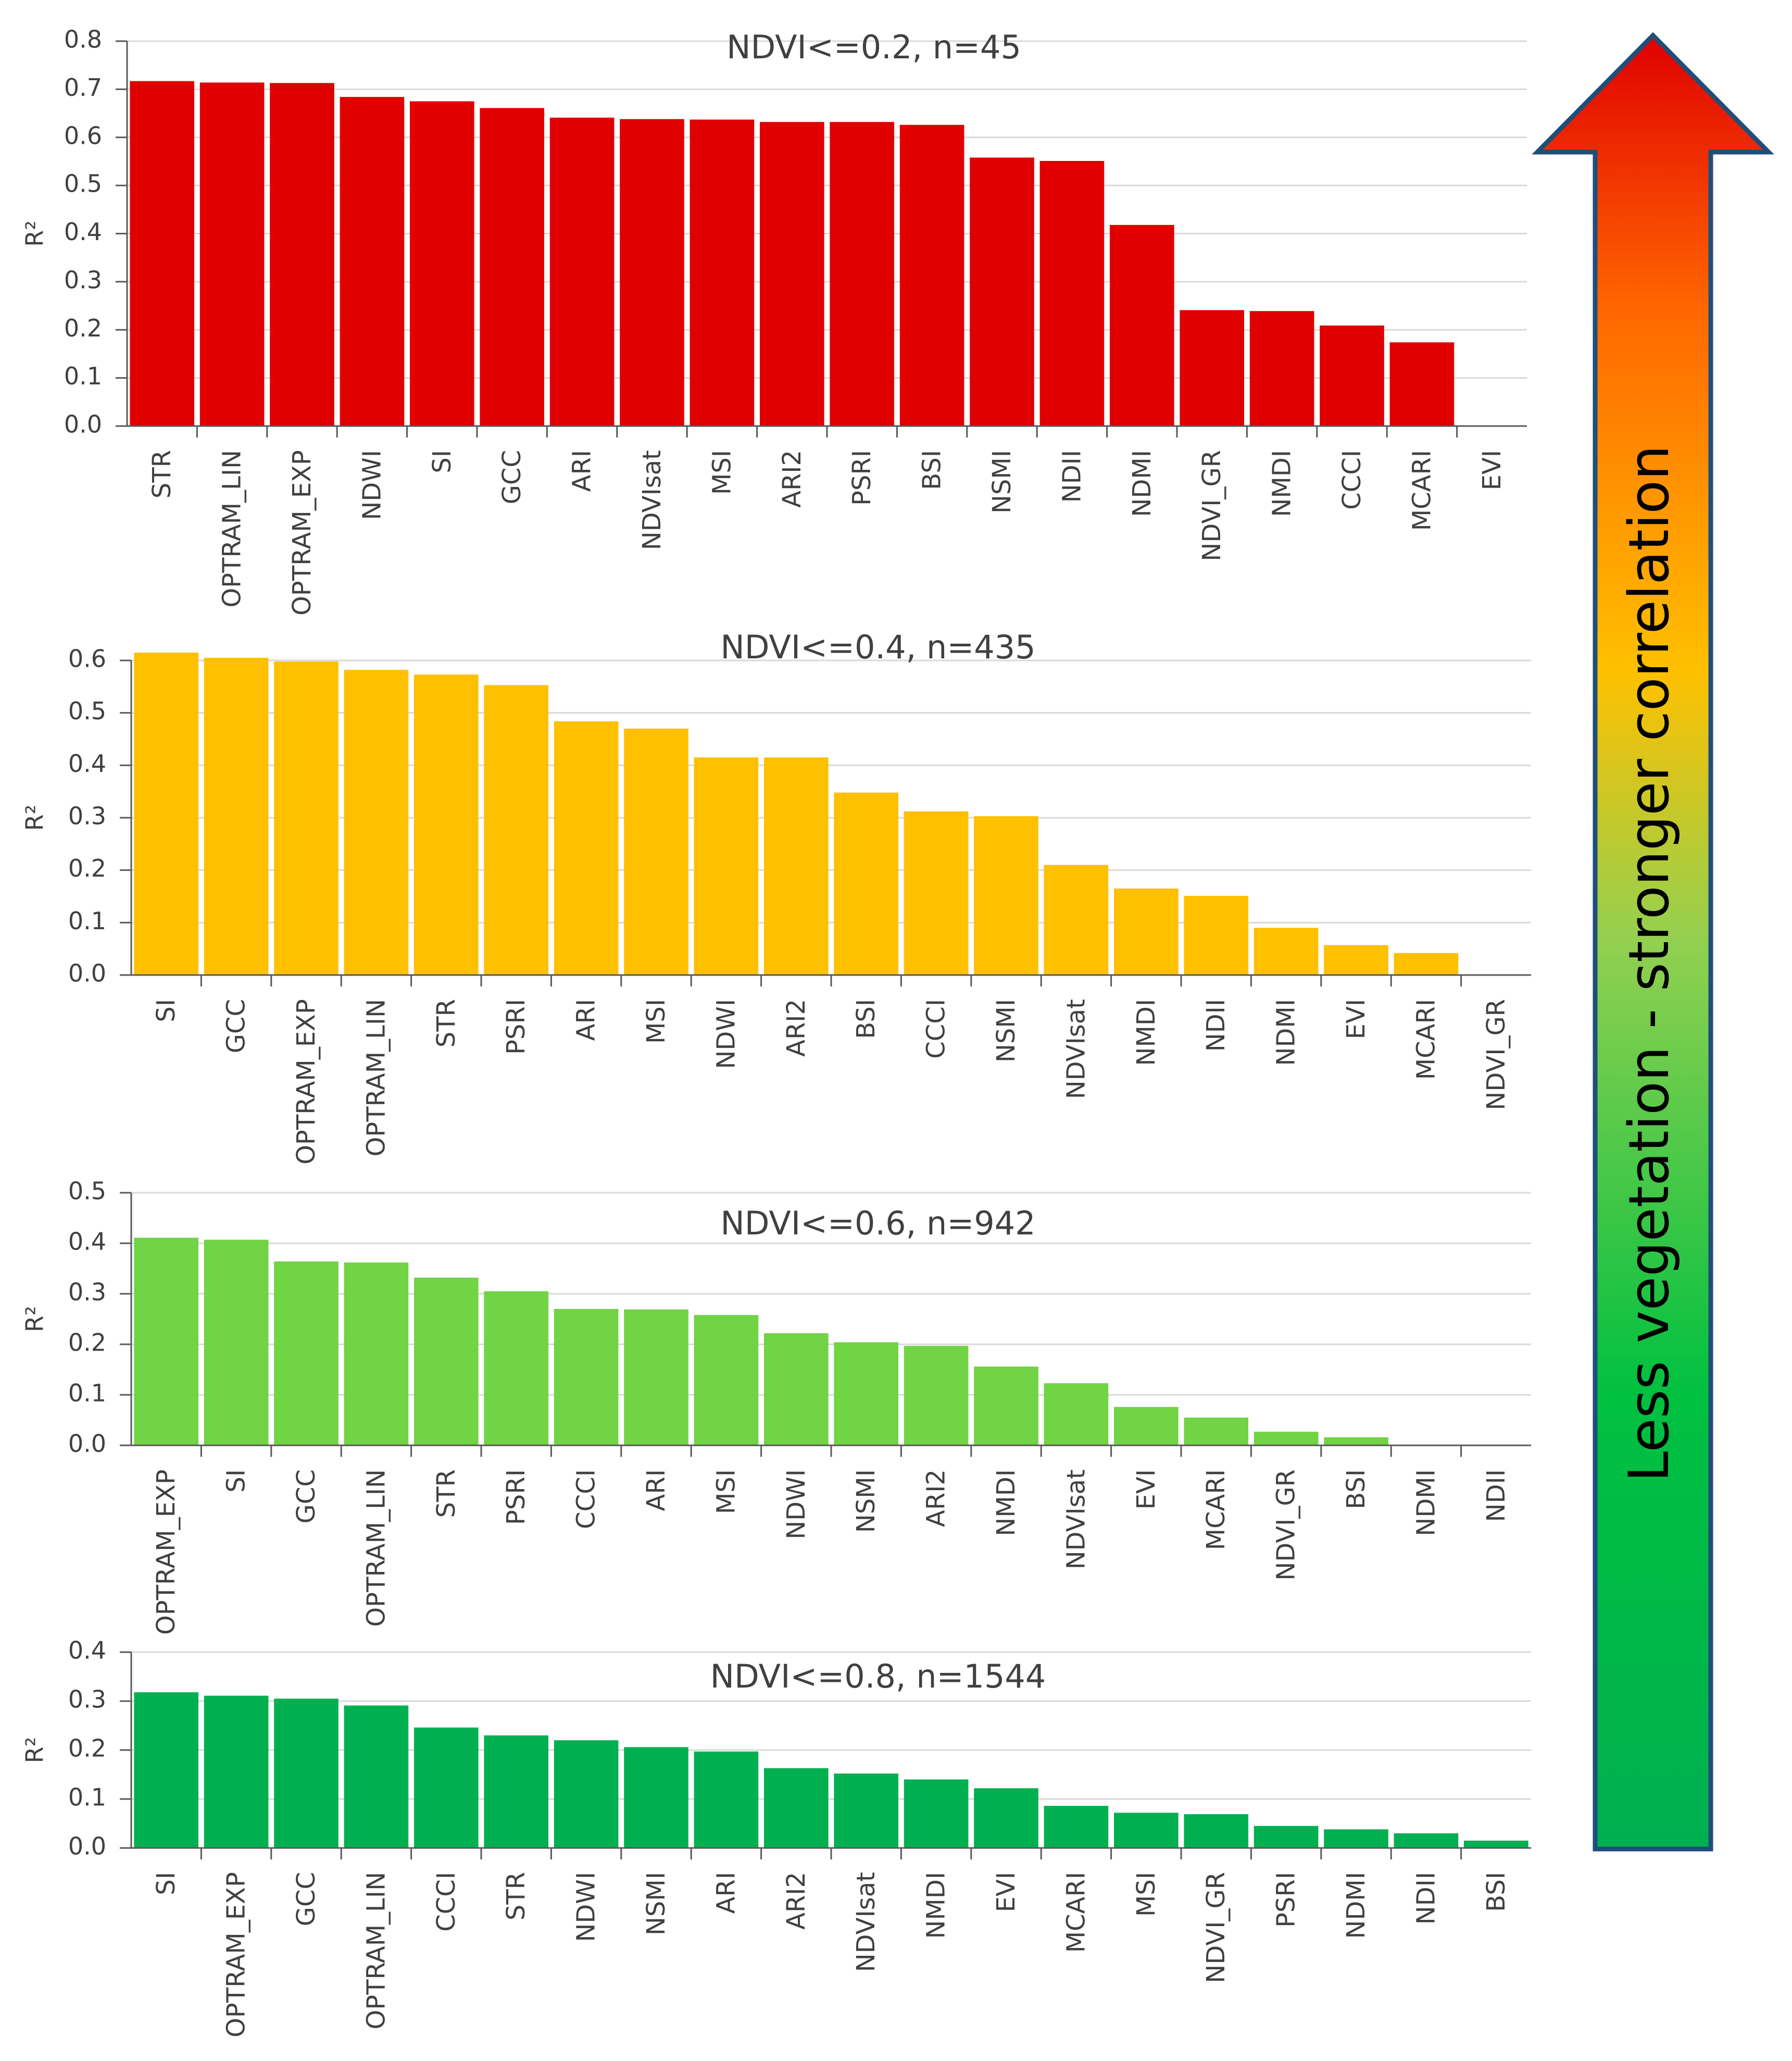 This screenshot has width=1792, height=2061. Describe the element at coordinates (862, 274) in the screenshot. I see `bar-psri` at that location.